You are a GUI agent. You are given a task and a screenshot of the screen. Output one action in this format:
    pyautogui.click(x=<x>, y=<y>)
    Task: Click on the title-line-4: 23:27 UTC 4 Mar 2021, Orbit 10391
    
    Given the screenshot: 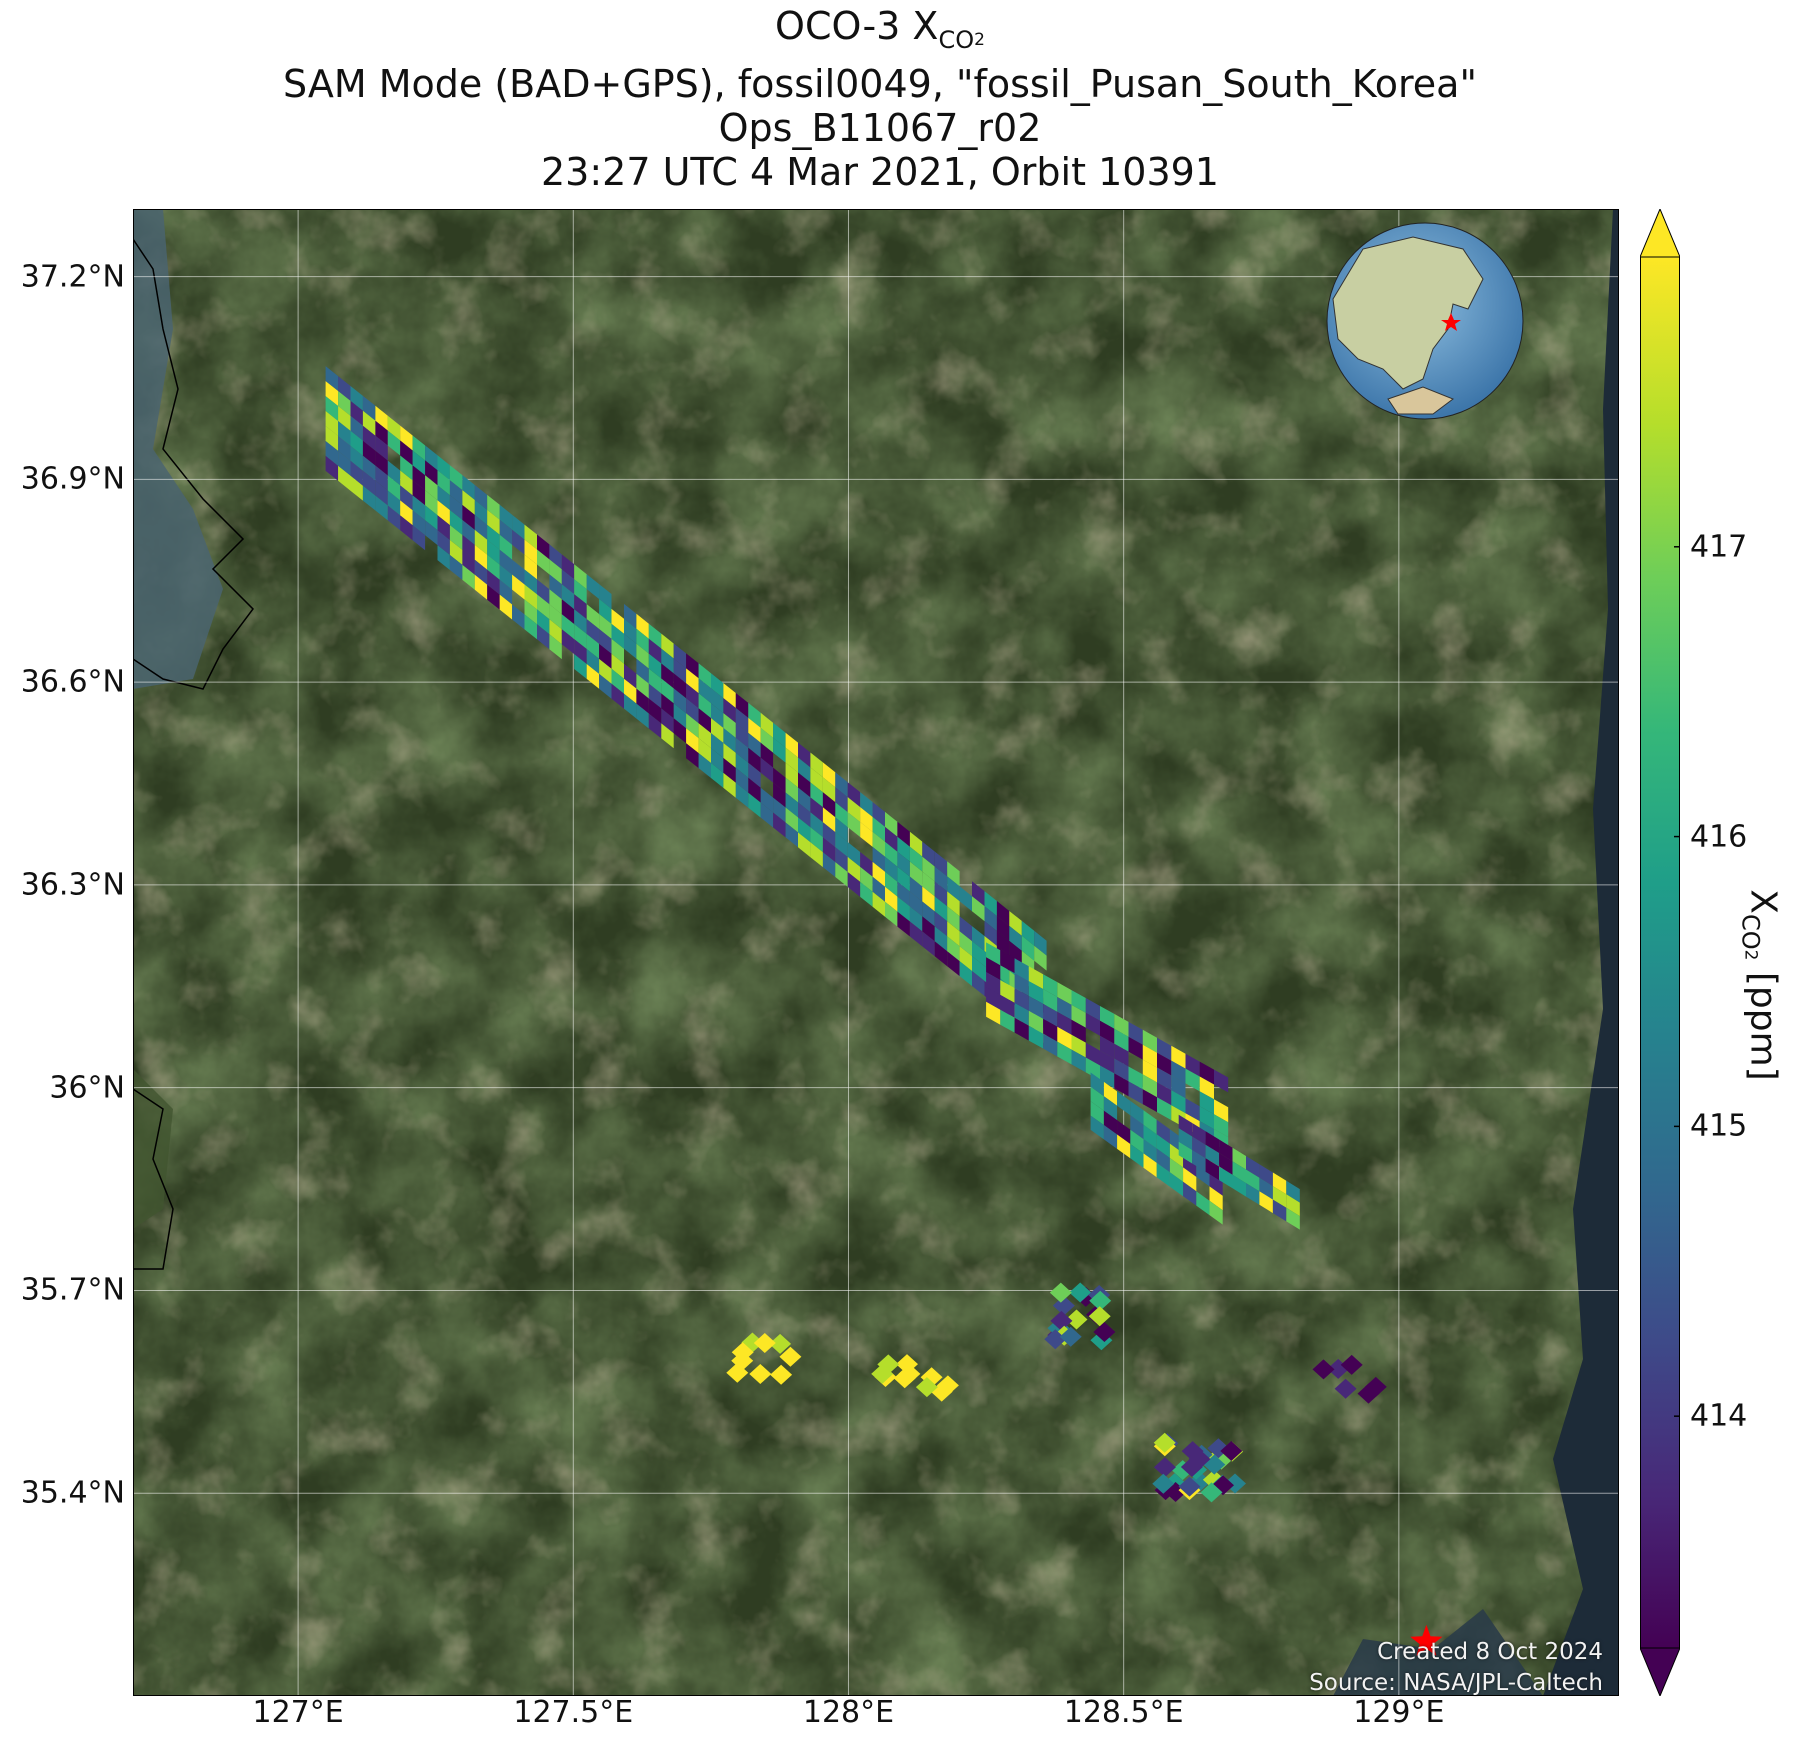 What is the action you would take?
    pyautogui.click(x=880, y=172)
    